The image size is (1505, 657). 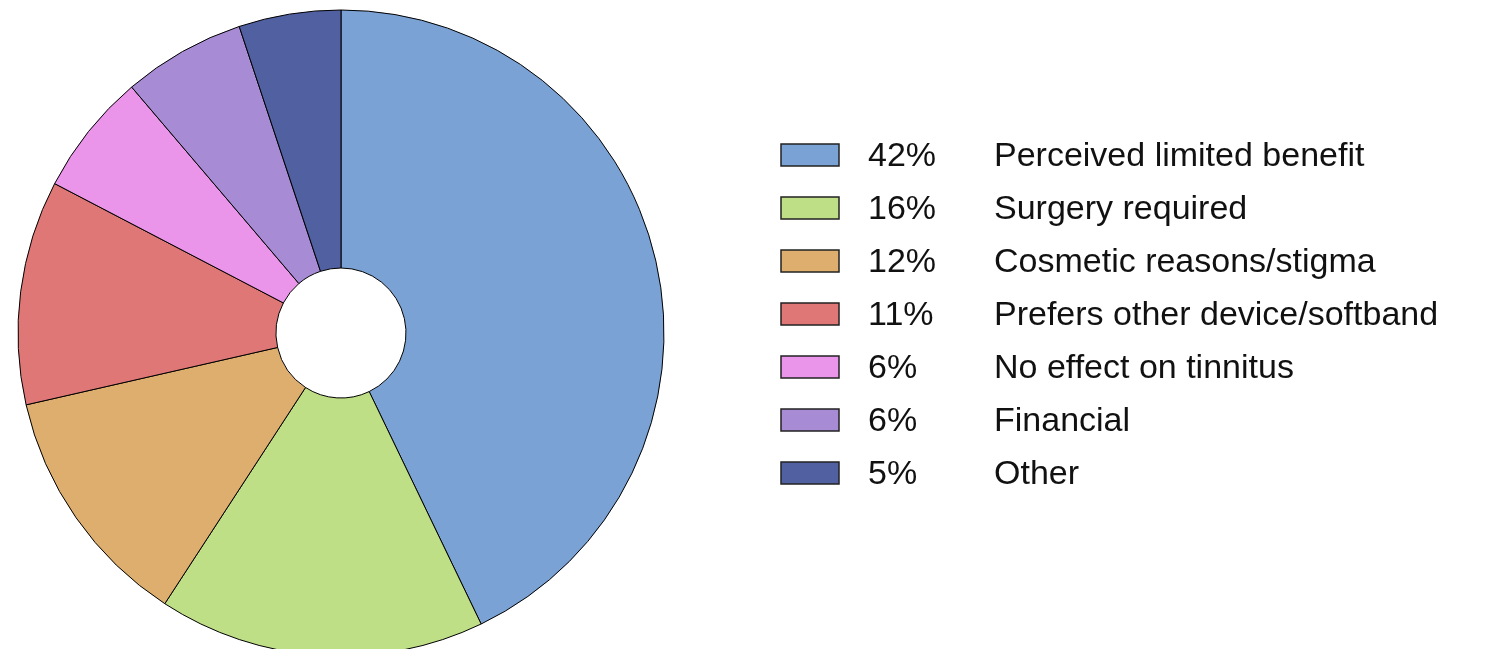 What do you see at coordinates (1058, 207) in the screenshot?
I see `legend-label: 16% Surgery required` at bounding box center [1058, 207].